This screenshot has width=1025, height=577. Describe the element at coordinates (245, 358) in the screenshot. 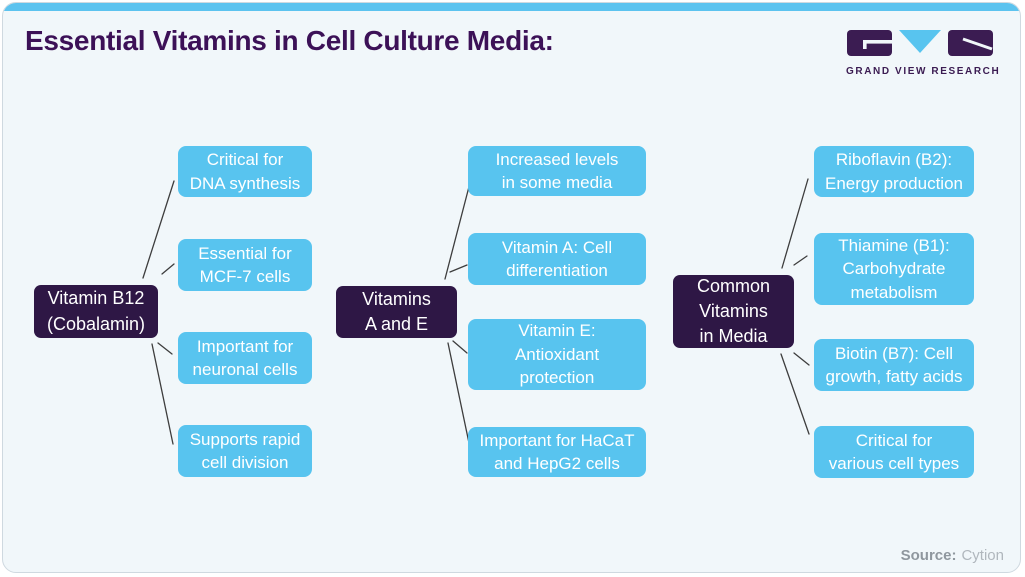

I see `child-node-neuronal-cells: Important for neuronal cells` at that location.